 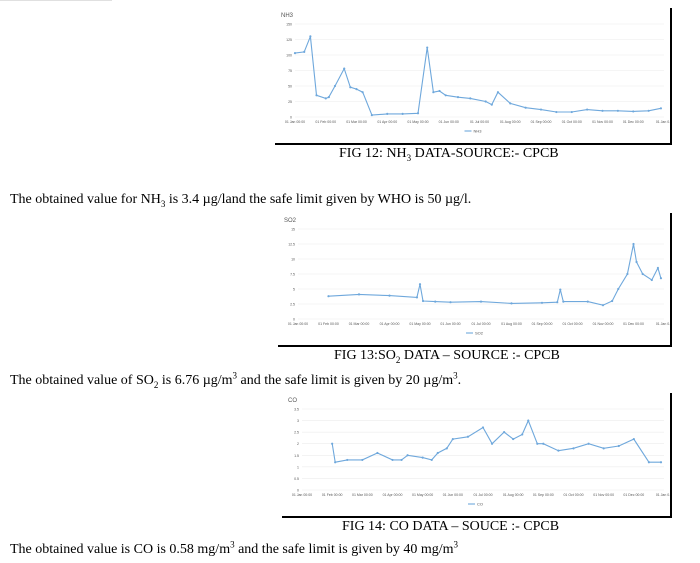 I want to click on chart-title: SO2, so click(x=290, y=221).